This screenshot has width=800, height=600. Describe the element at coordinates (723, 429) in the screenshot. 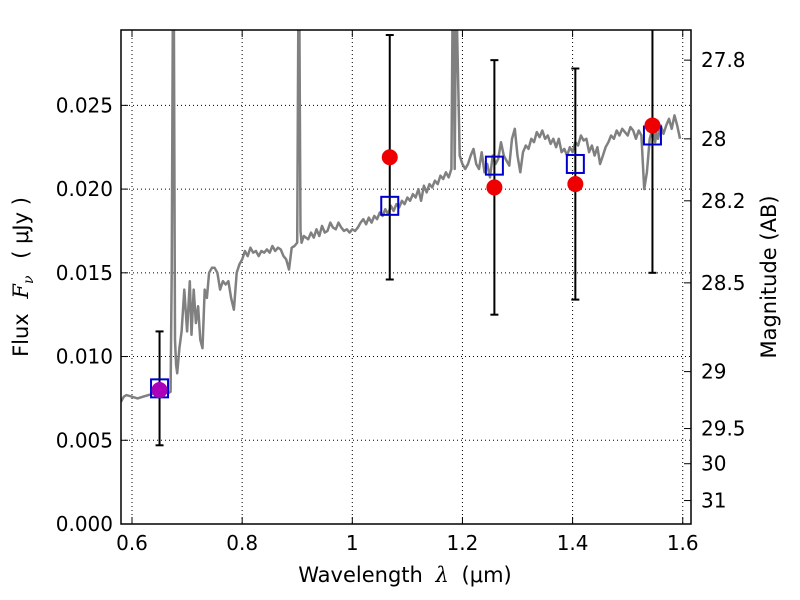

I see `right-tick-label: 29.5` at that location.